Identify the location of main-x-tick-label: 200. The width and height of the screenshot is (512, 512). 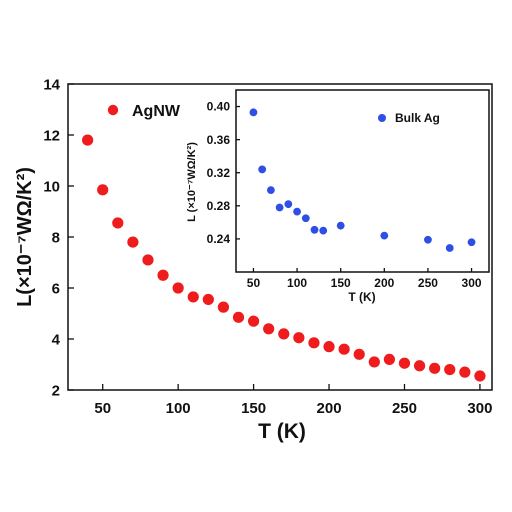
(329, 408).